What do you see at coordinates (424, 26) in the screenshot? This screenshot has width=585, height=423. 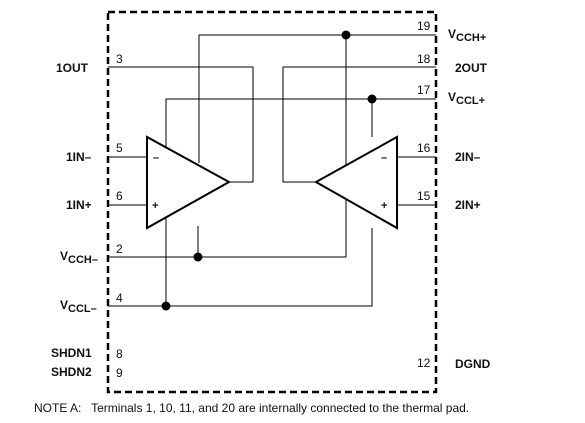 I see `pin-number: 19` at bounding box center [424, 26].